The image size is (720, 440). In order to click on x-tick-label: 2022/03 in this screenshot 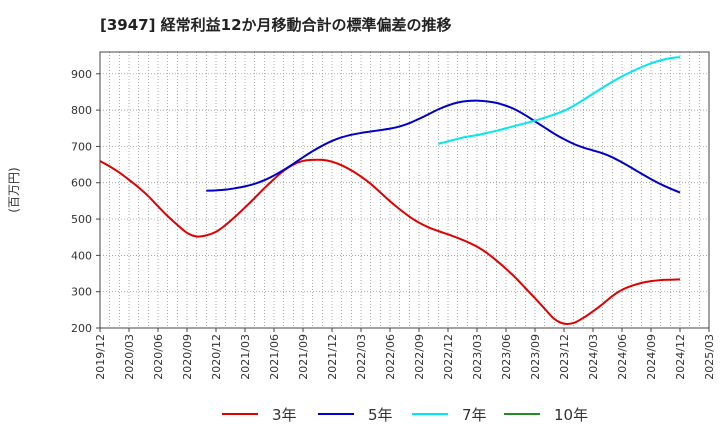, I will do `click(361, 357)`.